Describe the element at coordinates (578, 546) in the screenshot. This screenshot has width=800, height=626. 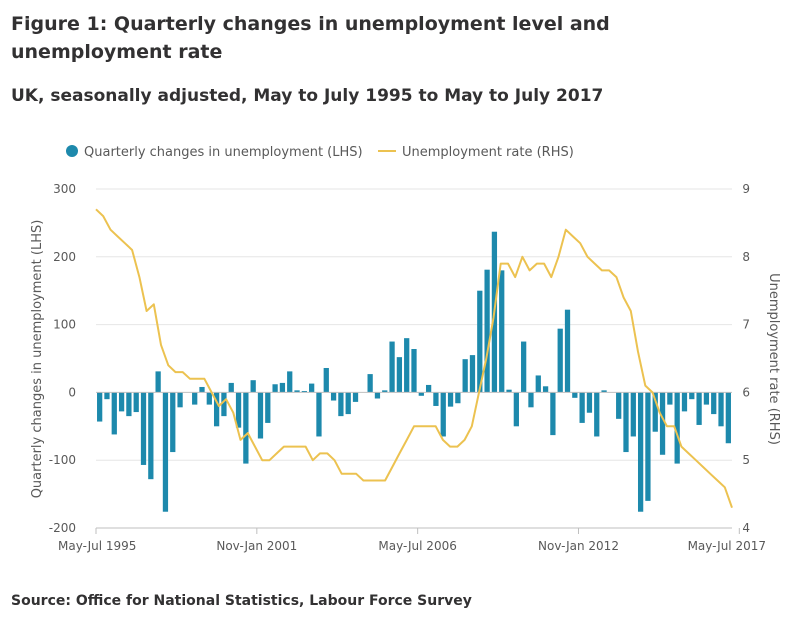
I see `x-tick-label: Nov-Jan 2012` at that location.